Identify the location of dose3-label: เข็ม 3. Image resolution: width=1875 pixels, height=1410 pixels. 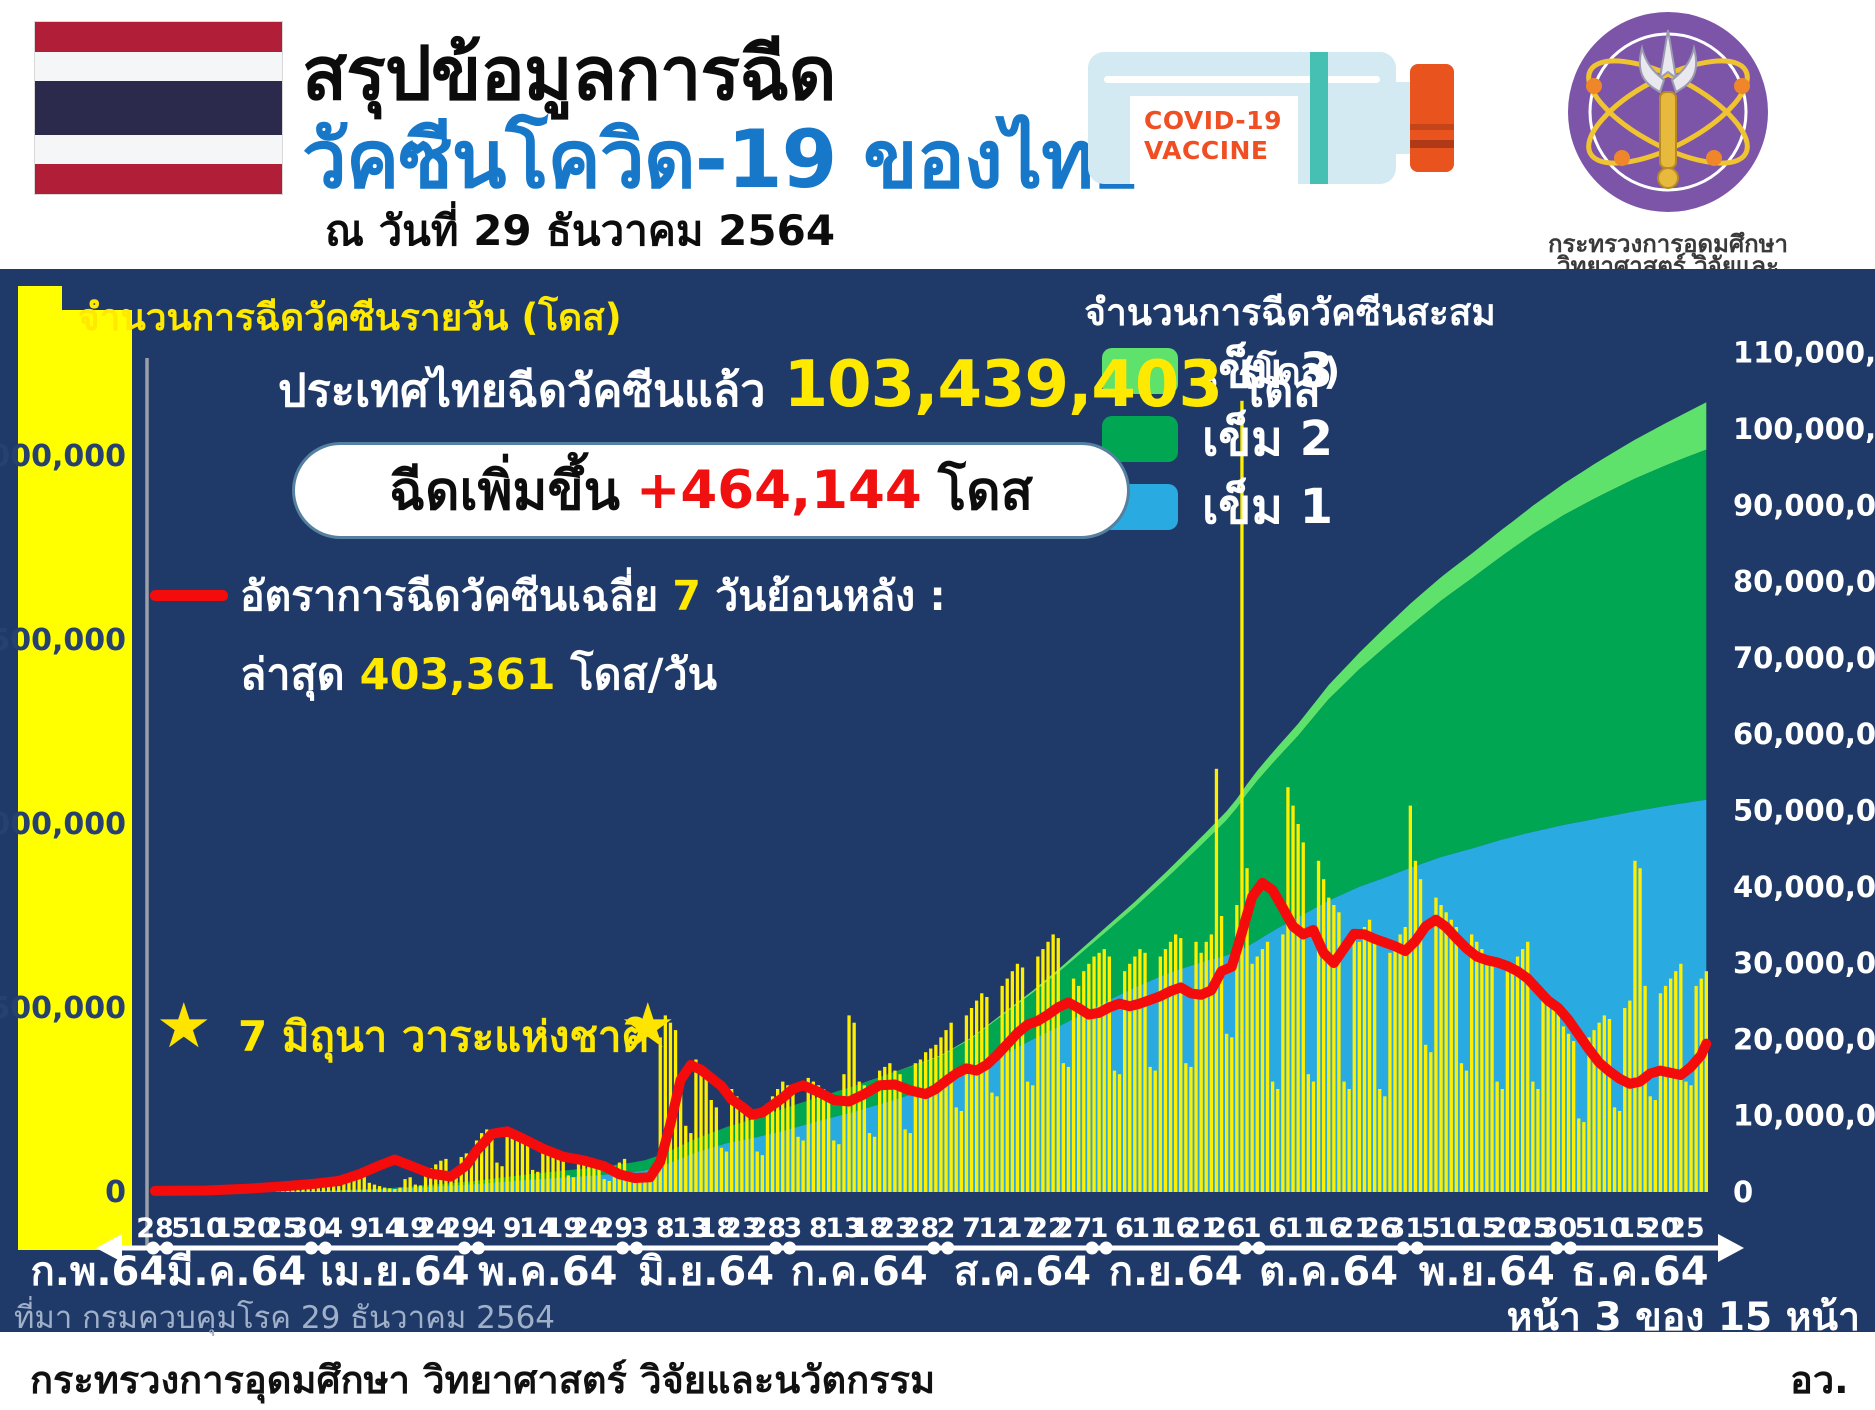
(1267, 371).